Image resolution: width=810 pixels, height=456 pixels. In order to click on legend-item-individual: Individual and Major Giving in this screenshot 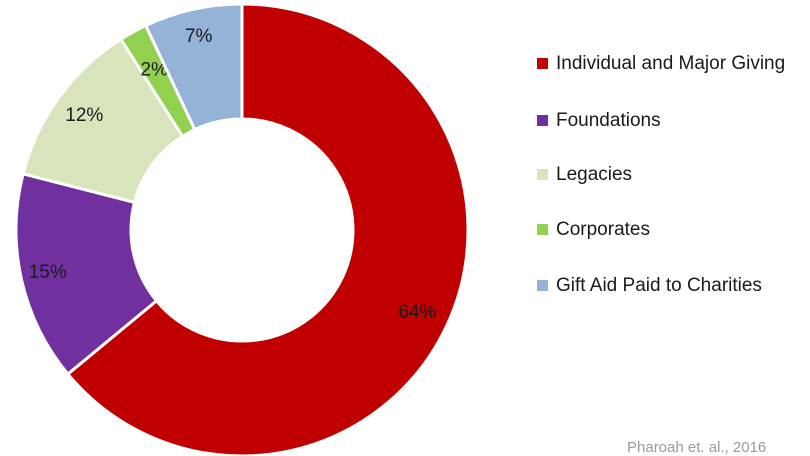, I will do `click(666, 64)`.